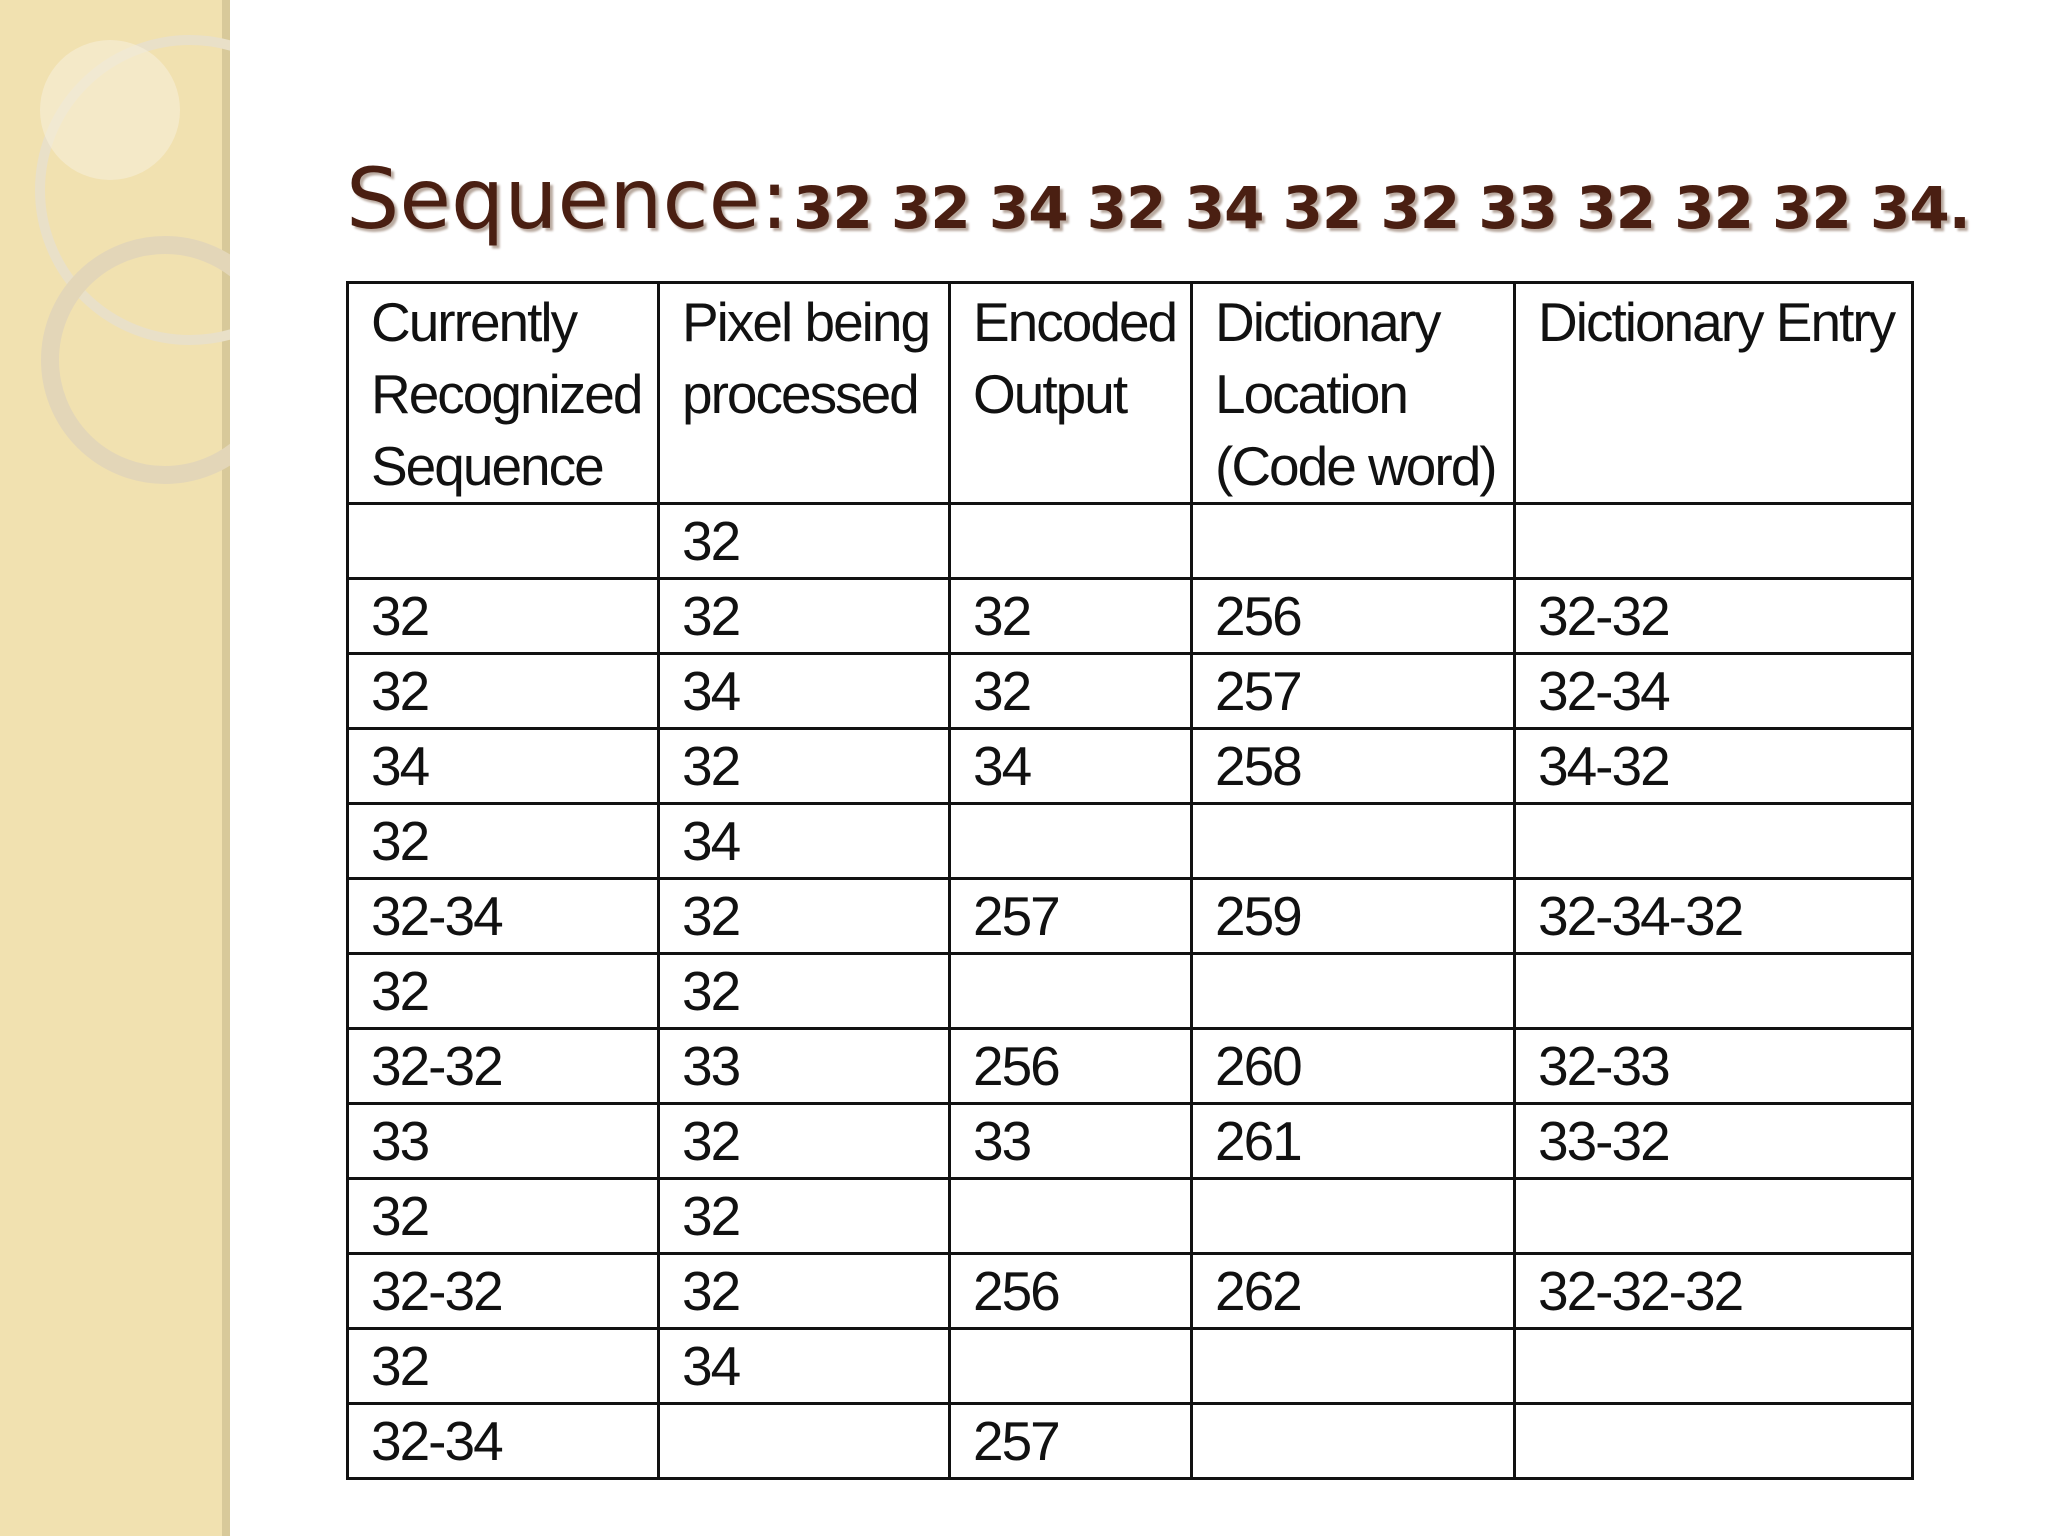  I want to click on table-row: 32-34 32 257 259 32-34-32, so click(1130, 916).